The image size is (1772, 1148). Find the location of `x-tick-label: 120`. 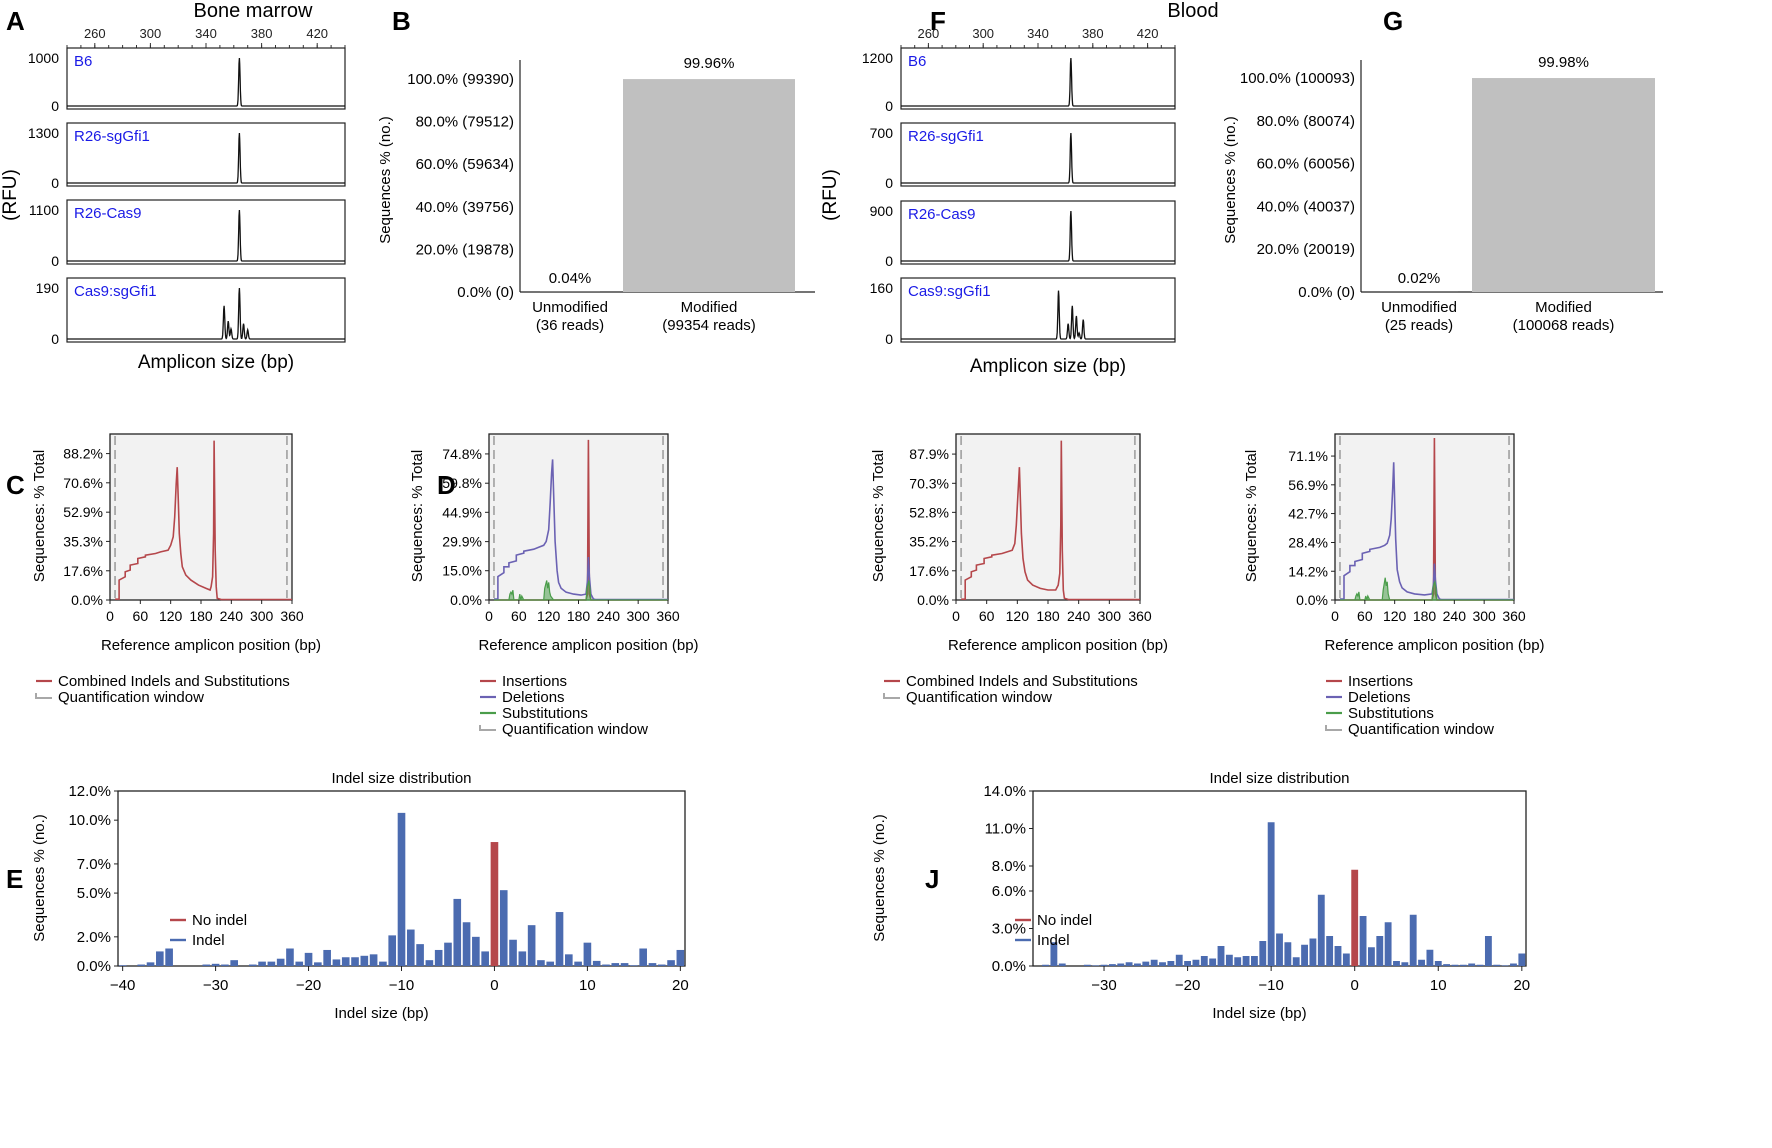

x-tick-label: 120 is located at coordinates (549, 616).